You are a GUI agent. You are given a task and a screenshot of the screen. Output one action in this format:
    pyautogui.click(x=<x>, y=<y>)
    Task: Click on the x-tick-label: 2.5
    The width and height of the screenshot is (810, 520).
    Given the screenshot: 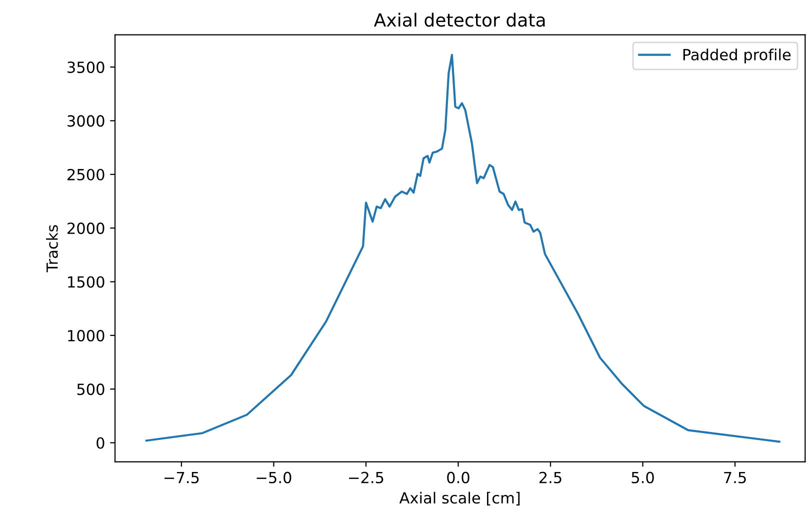 What is the action you would take?
    pyautogui.click(x=550, y=478)
    